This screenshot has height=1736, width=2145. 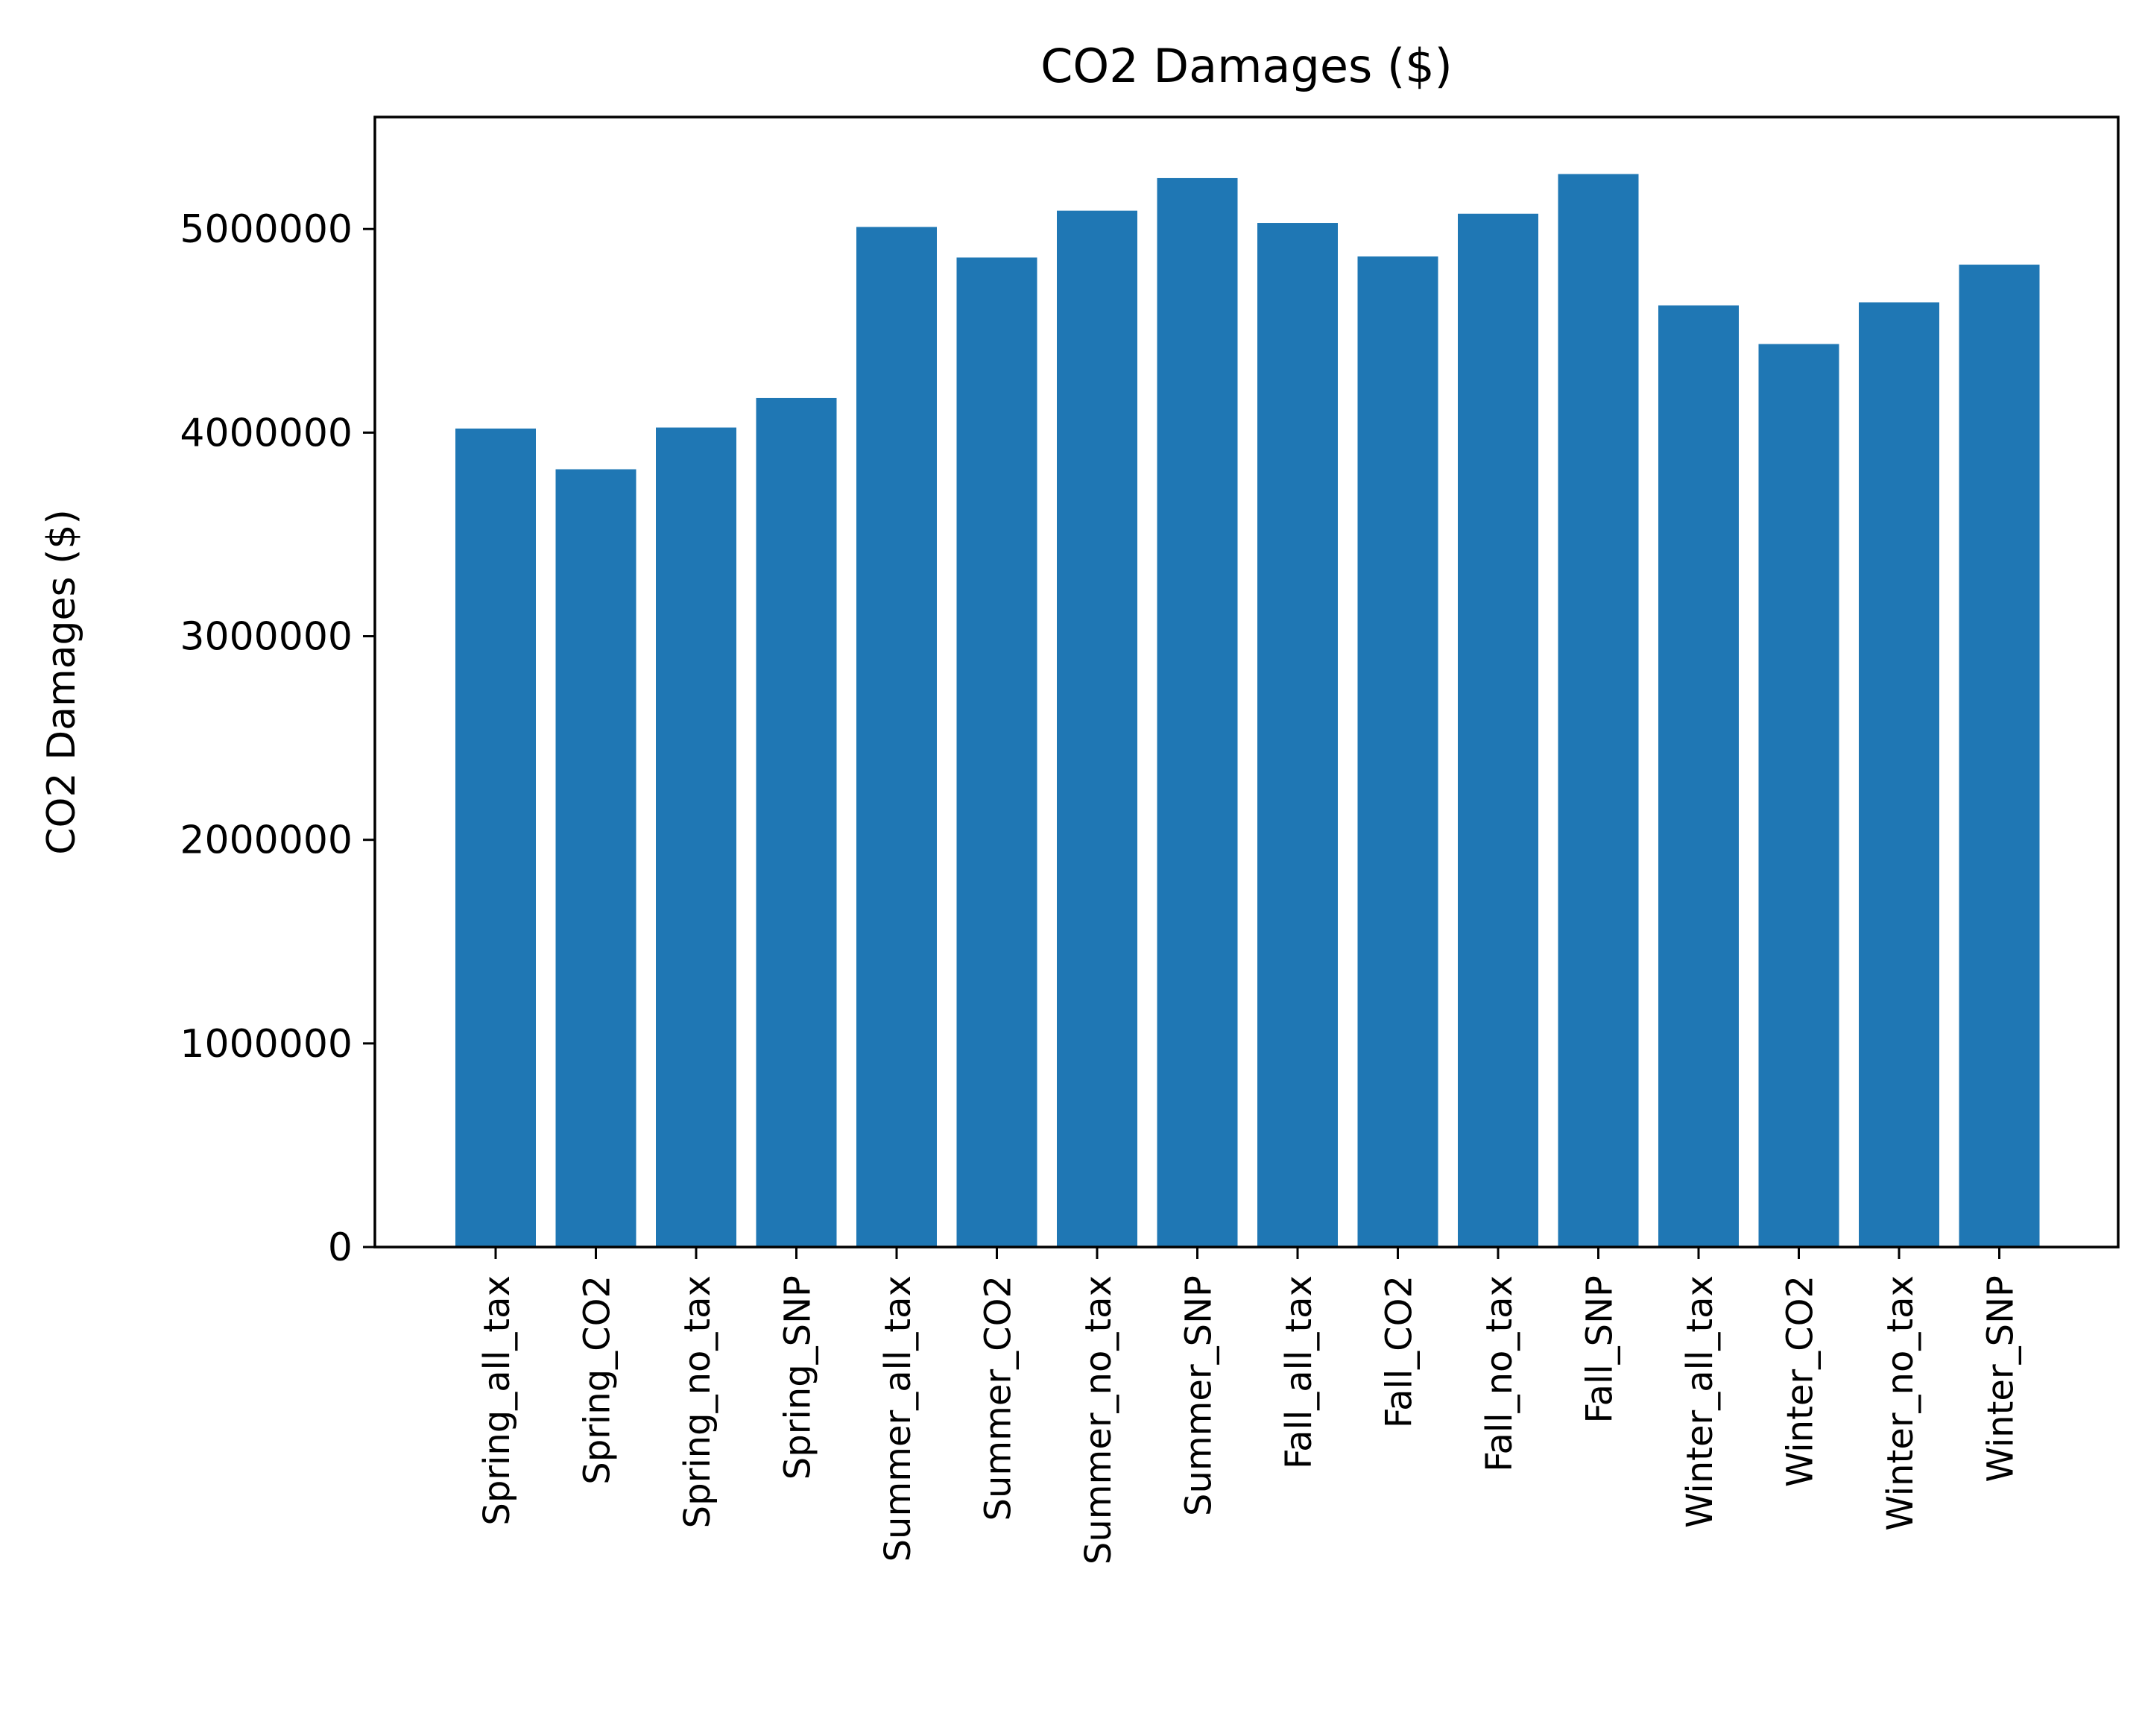 I want to click on bar-fall-all-tax, so click(x=1297, y=735).